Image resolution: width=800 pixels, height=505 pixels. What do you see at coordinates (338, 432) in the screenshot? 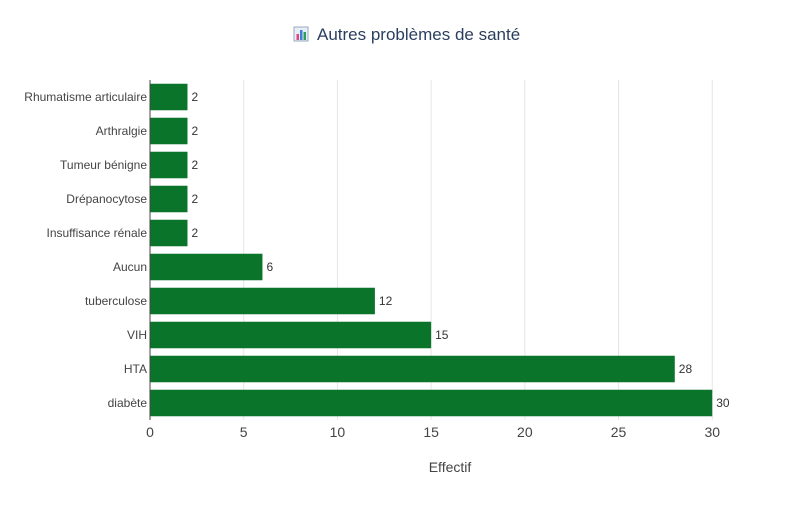
I see `x-tick-label: 10` at bounding box center [338, 432].